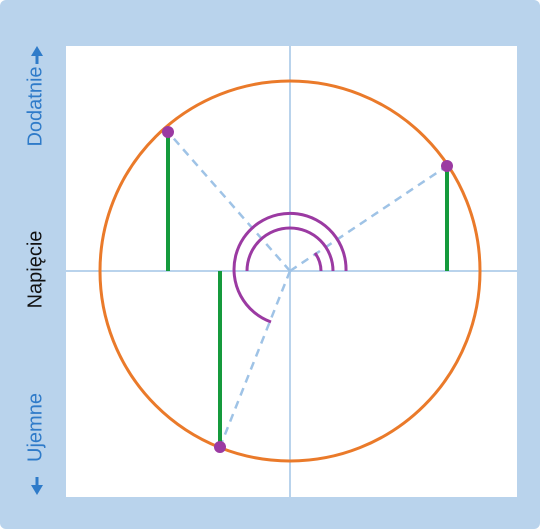 The height and width of the screenshot is (529, 540). I want to click on angle-arc-large, so click(290, 267).